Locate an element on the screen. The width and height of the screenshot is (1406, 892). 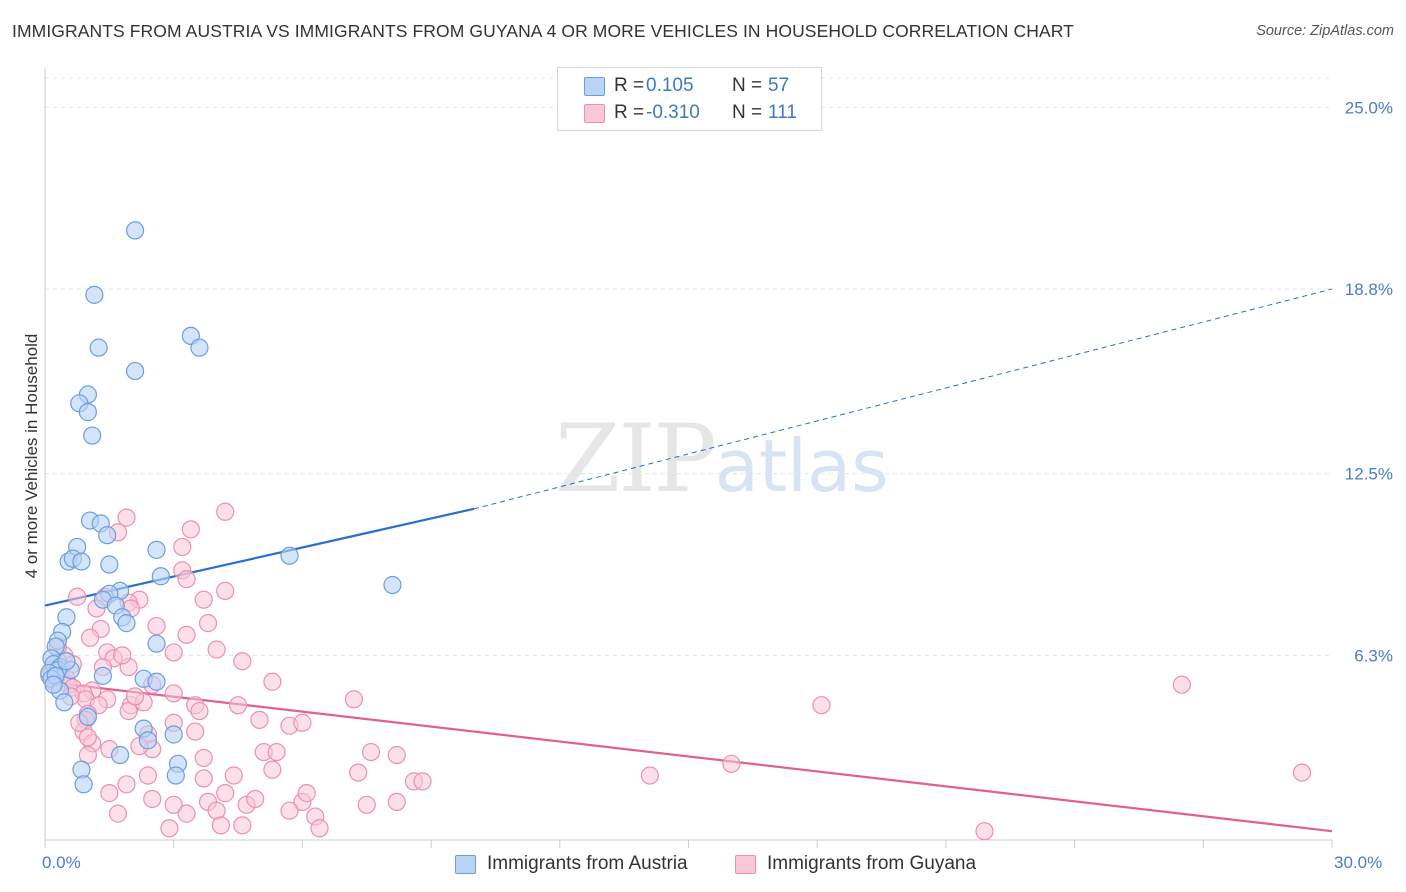
y-tick-label: 25.0% is located at coordinates (1369, 107).